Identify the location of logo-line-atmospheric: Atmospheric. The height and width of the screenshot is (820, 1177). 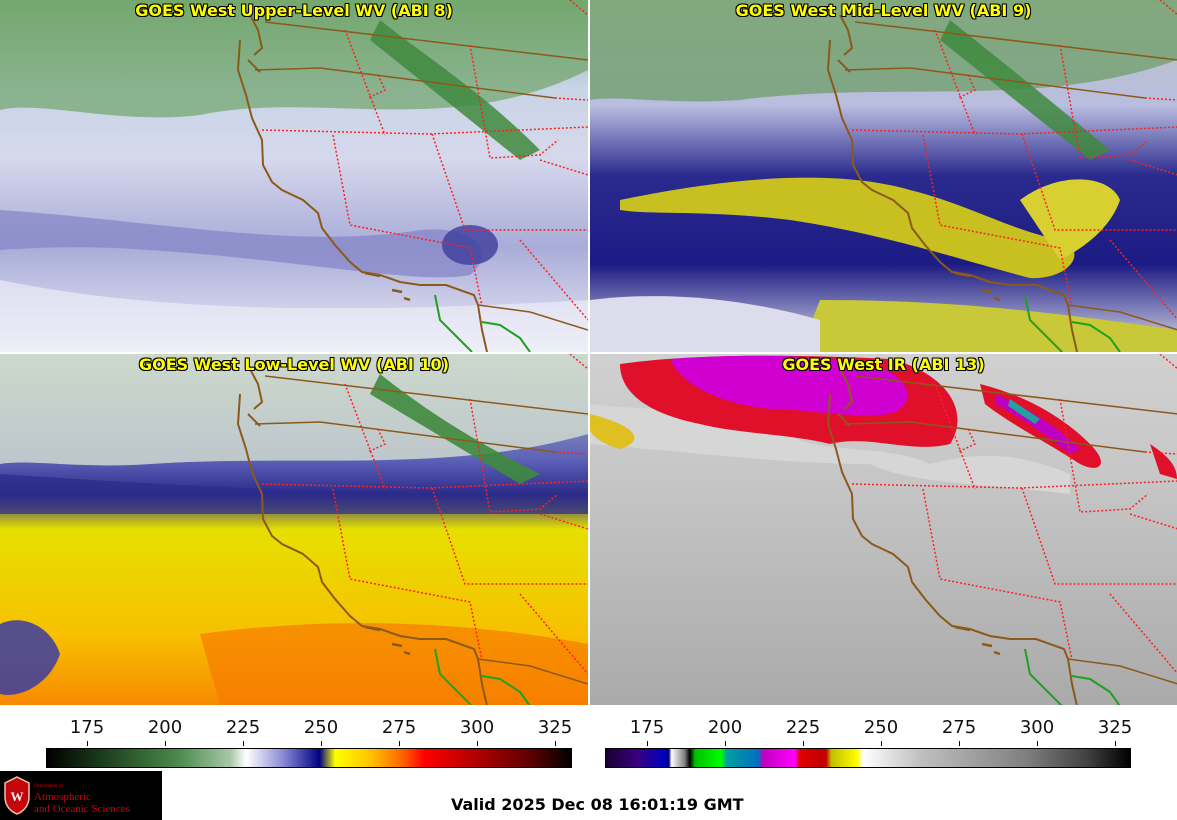
(62, 797).